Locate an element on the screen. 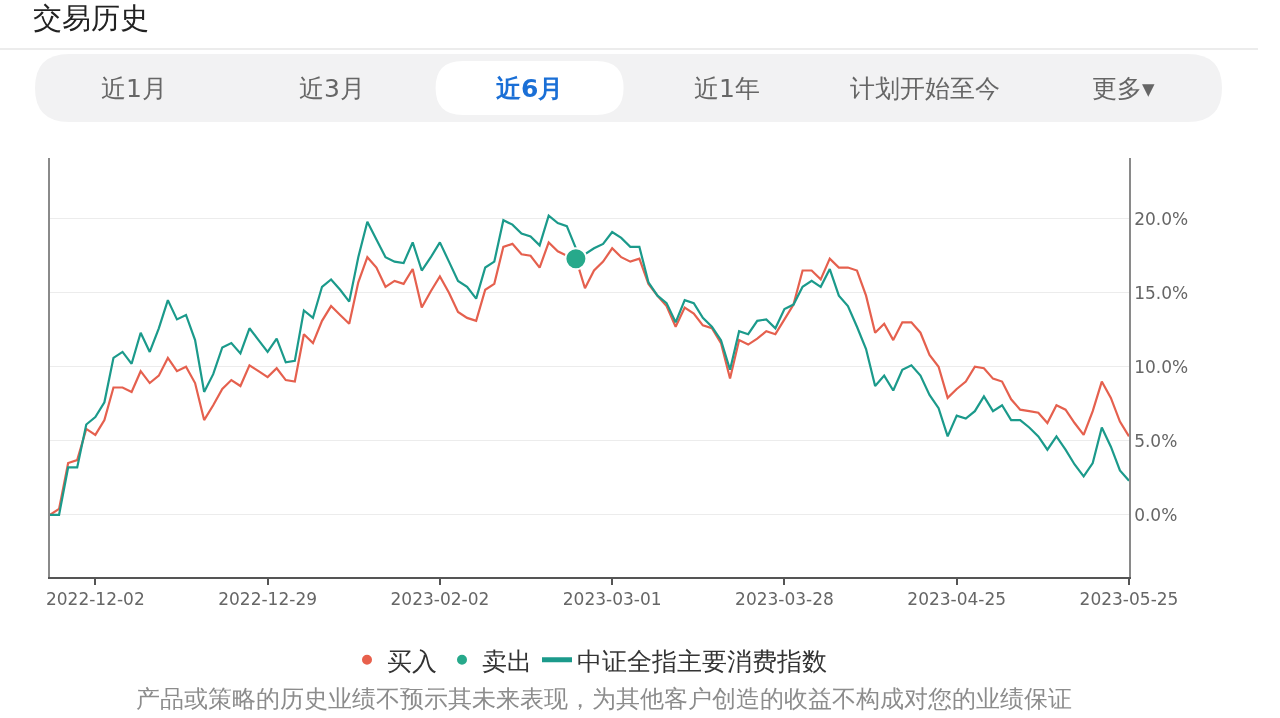 This screenshot has width=1280, height=718. x-tick-label: 2022-12-29 is located at coordinates (268, 599).